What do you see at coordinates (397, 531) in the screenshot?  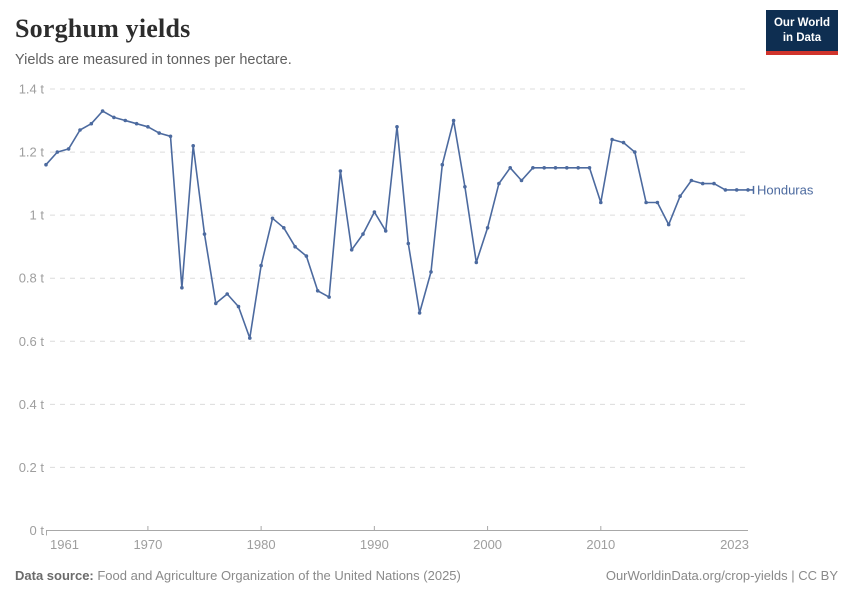 I see `x-axis` at bounding box center [397, 531].